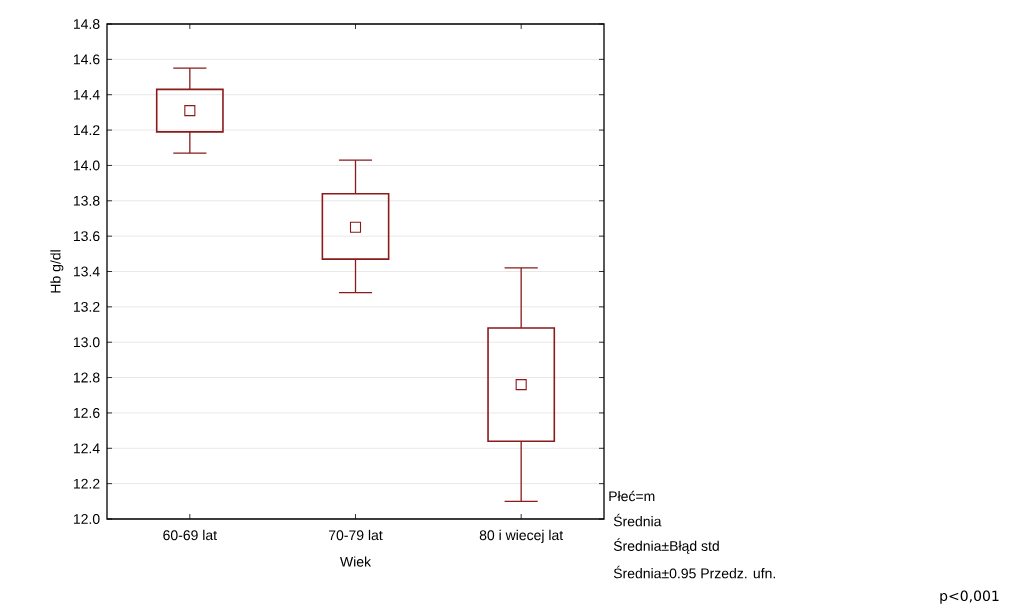  I want to click on y-tick-label: 14.8, so click(86, 24).